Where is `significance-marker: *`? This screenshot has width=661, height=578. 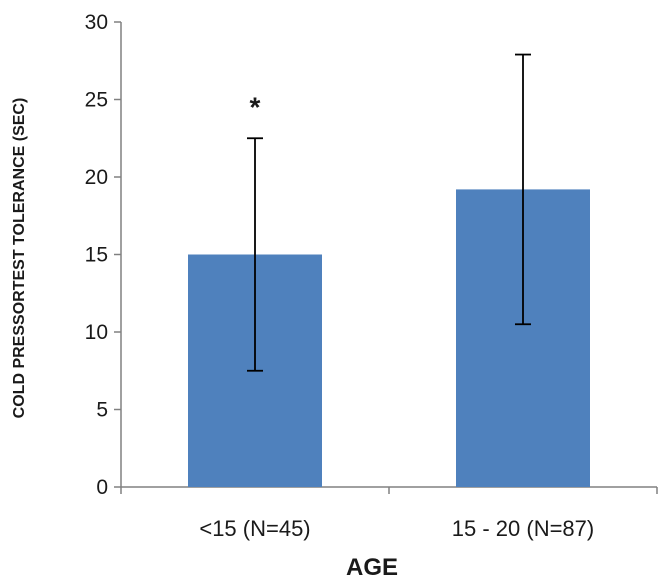
significance-marker: * is located at coordinates (255, 106).